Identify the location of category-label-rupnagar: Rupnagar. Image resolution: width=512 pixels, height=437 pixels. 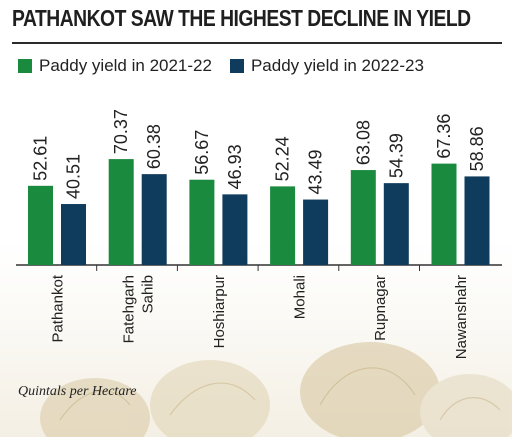
(380, 308).